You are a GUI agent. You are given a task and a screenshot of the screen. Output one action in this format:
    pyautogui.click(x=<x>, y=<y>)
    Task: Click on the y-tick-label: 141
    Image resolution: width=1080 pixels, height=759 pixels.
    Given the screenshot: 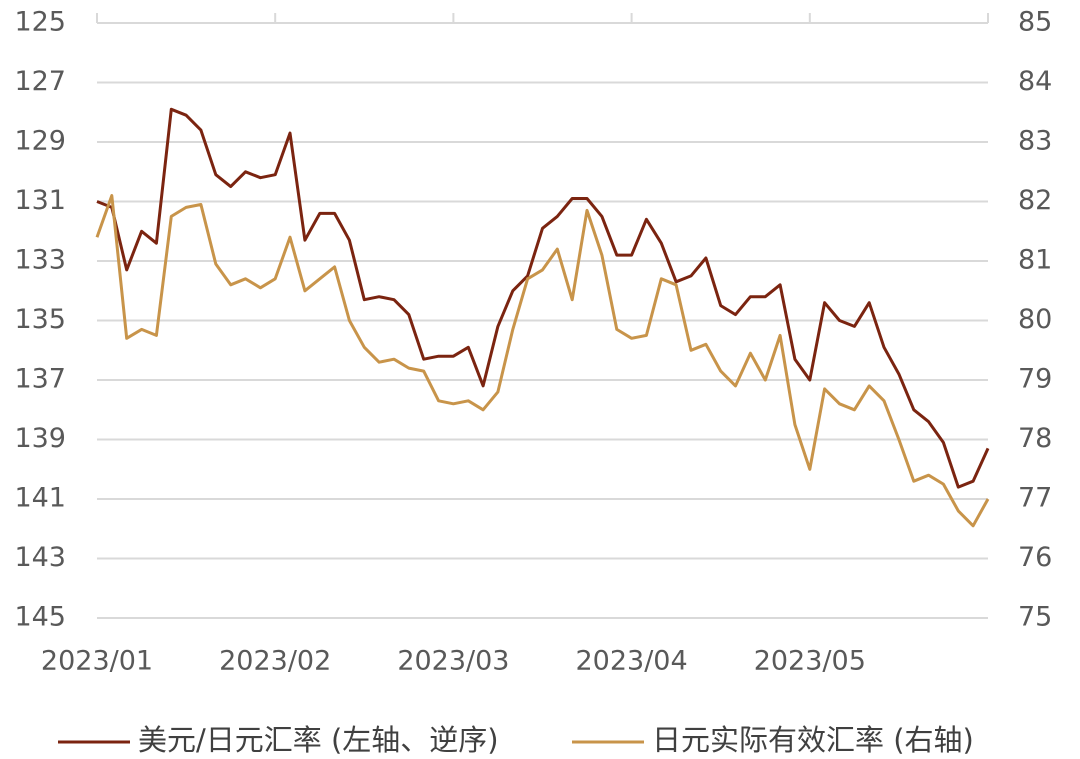 What is the action you would take?
    pyautogui.click(x=40, y=498)
    